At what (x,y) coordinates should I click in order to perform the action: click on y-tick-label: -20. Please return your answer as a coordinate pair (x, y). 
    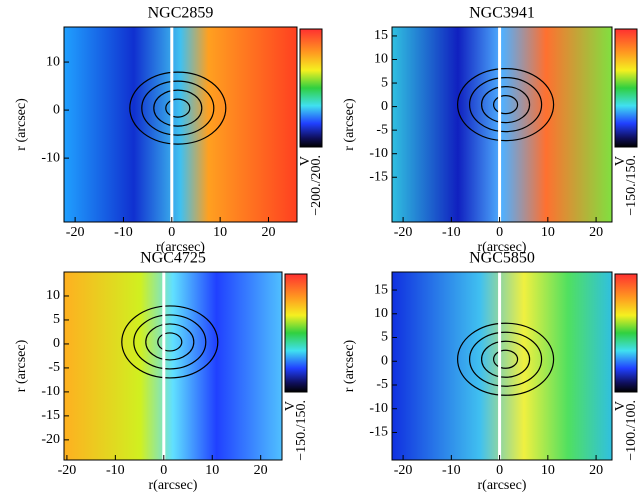
    Looking at the image, I should click on (50, 439).